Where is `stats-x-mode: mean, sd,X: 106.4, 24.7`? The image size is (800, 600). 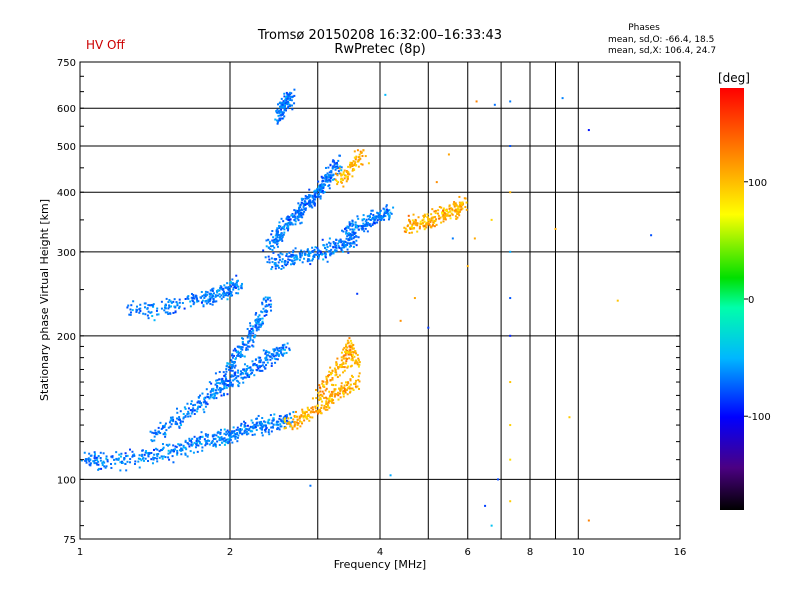 stats-x-mode: mean, sd,X: 106.4, 24.7 is located at coordinates (662, 51).